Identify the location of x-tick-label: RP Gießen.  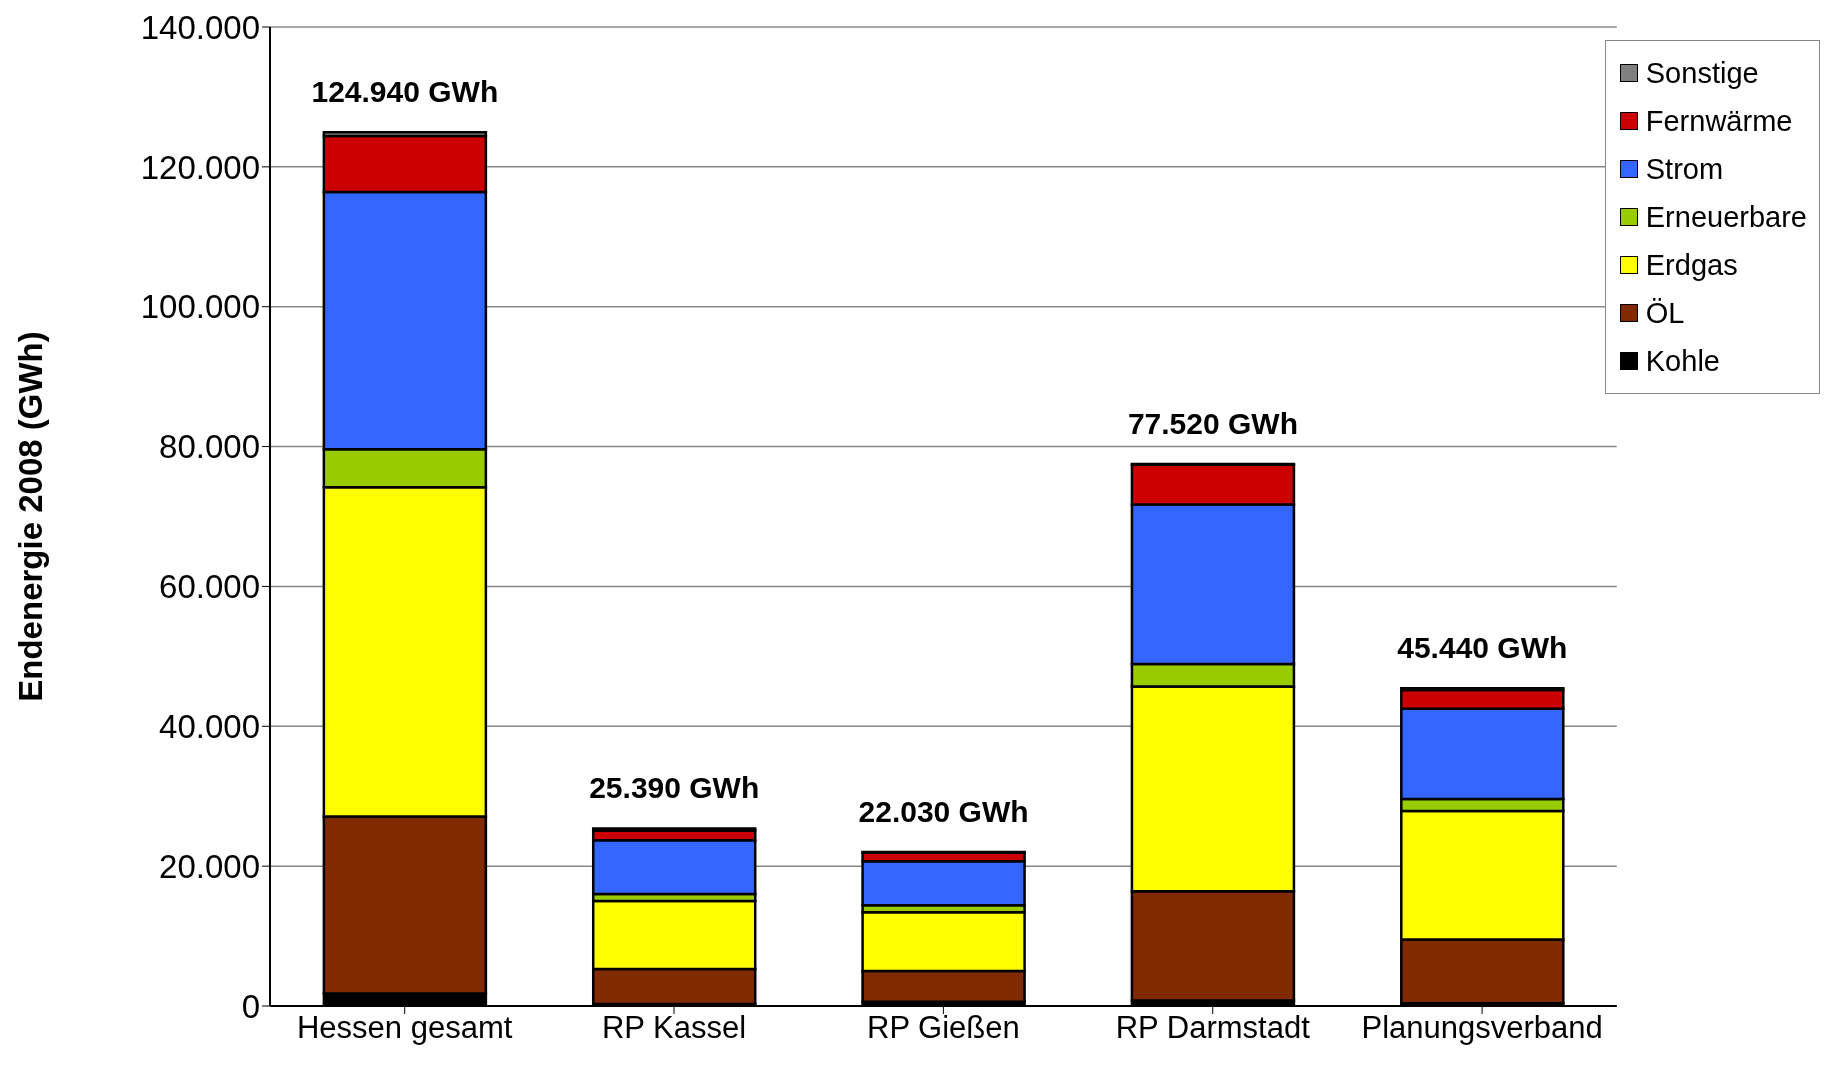
(943, 1028).